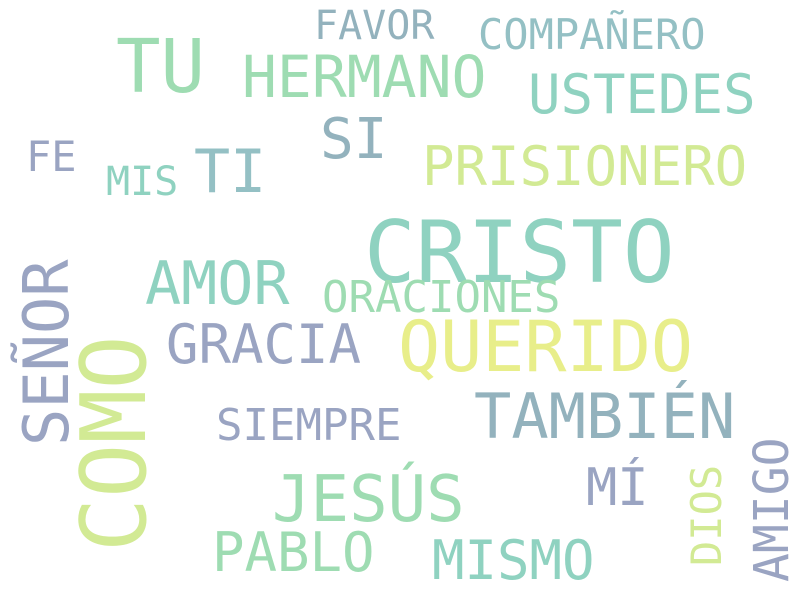  Describe the element at coordinates (51, 156) in the screenshot. I see `word-fe: FE` at that location.